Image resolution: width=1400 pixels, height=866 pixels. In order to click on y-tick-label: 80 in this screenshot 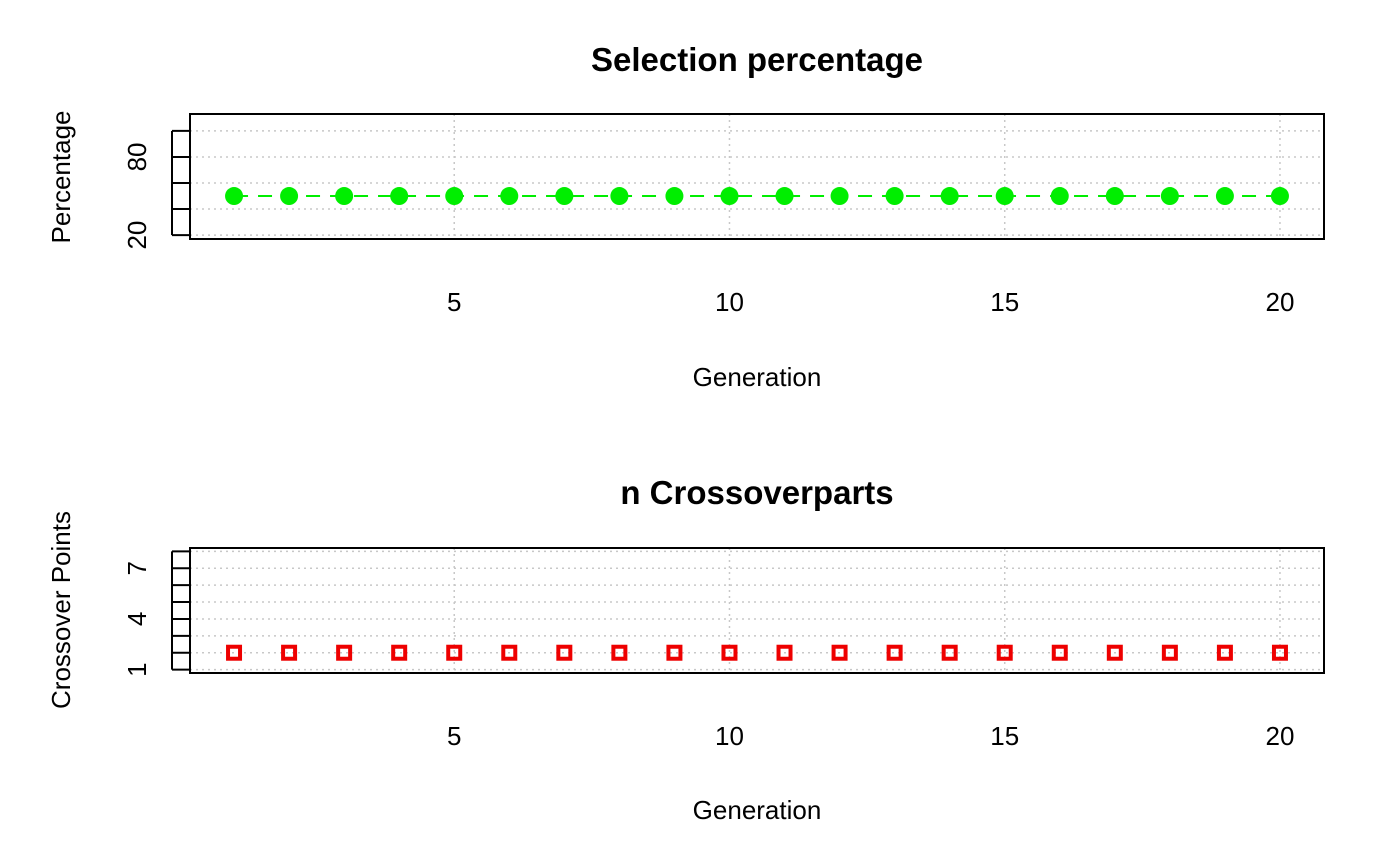, I will do `click(137, 157)`.